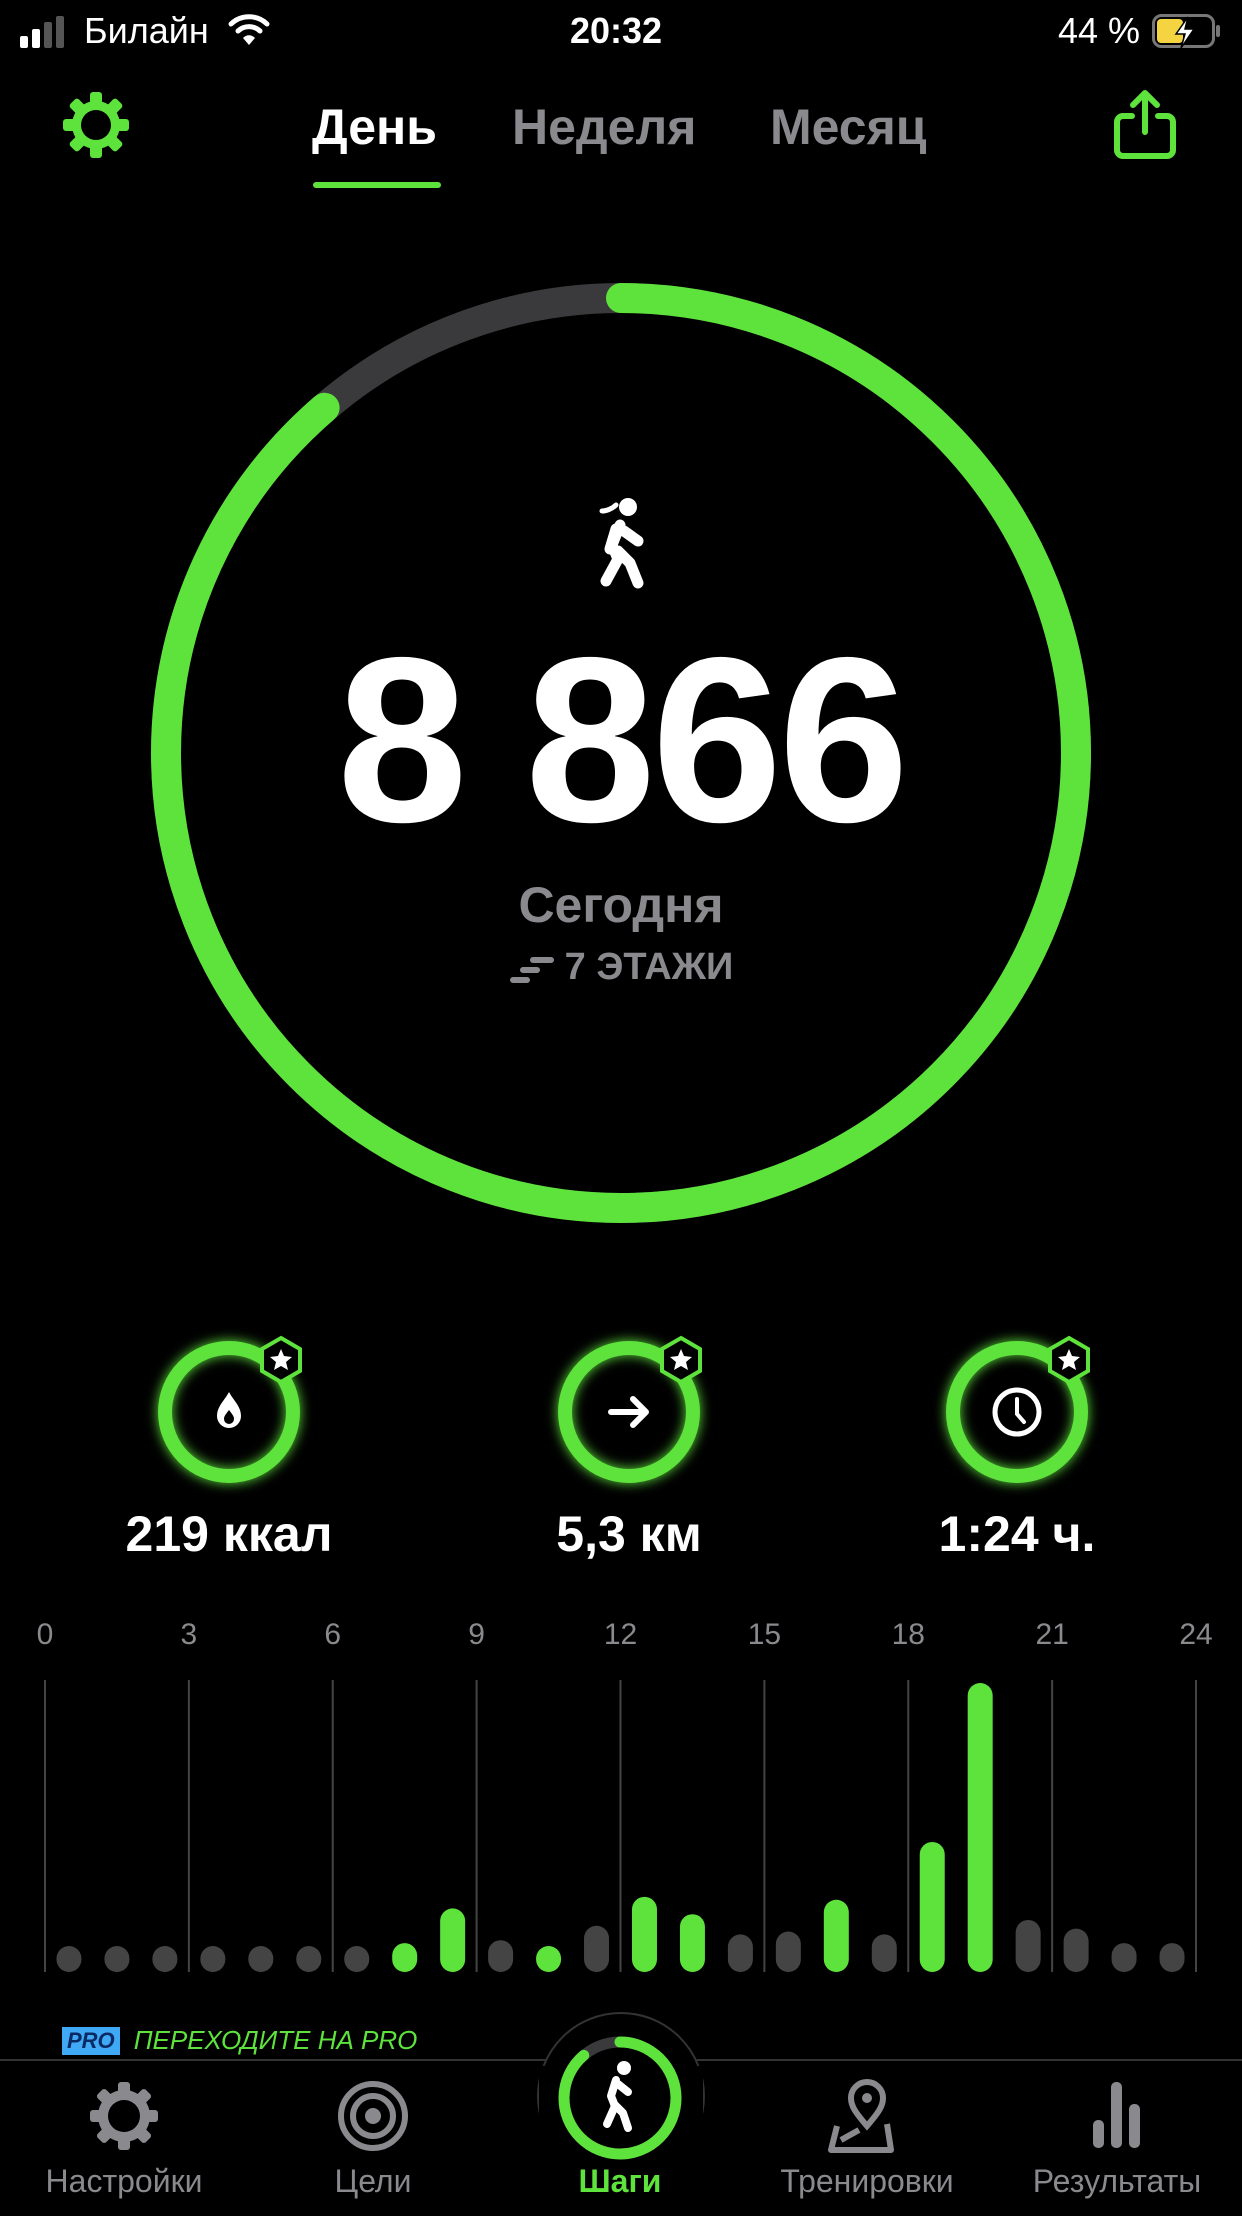  I want to click on flame-icon, so click(229, 1410).